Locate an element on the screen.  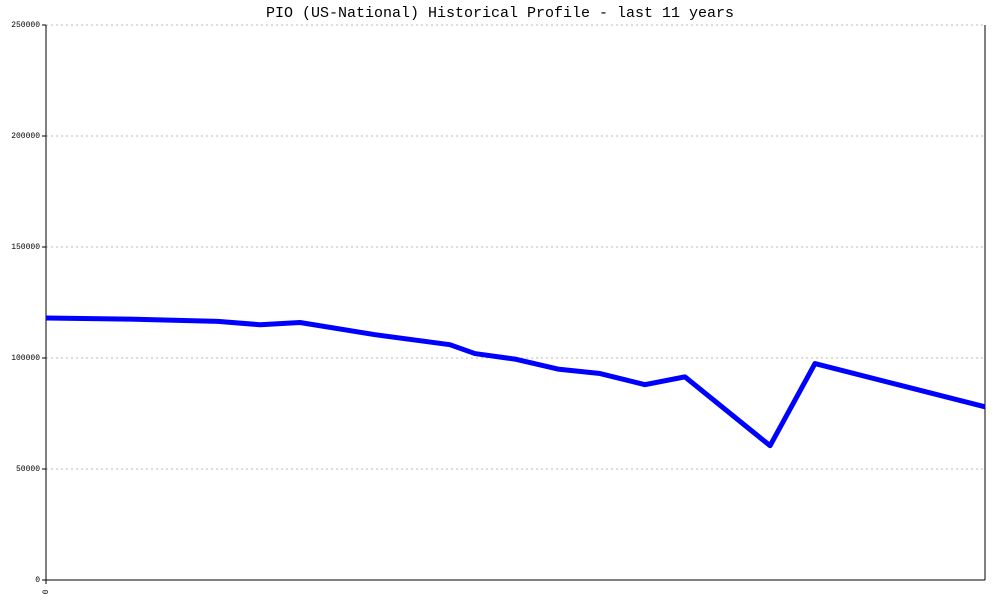
y-tick-label: 50000 is located at coordinates (28, 469).